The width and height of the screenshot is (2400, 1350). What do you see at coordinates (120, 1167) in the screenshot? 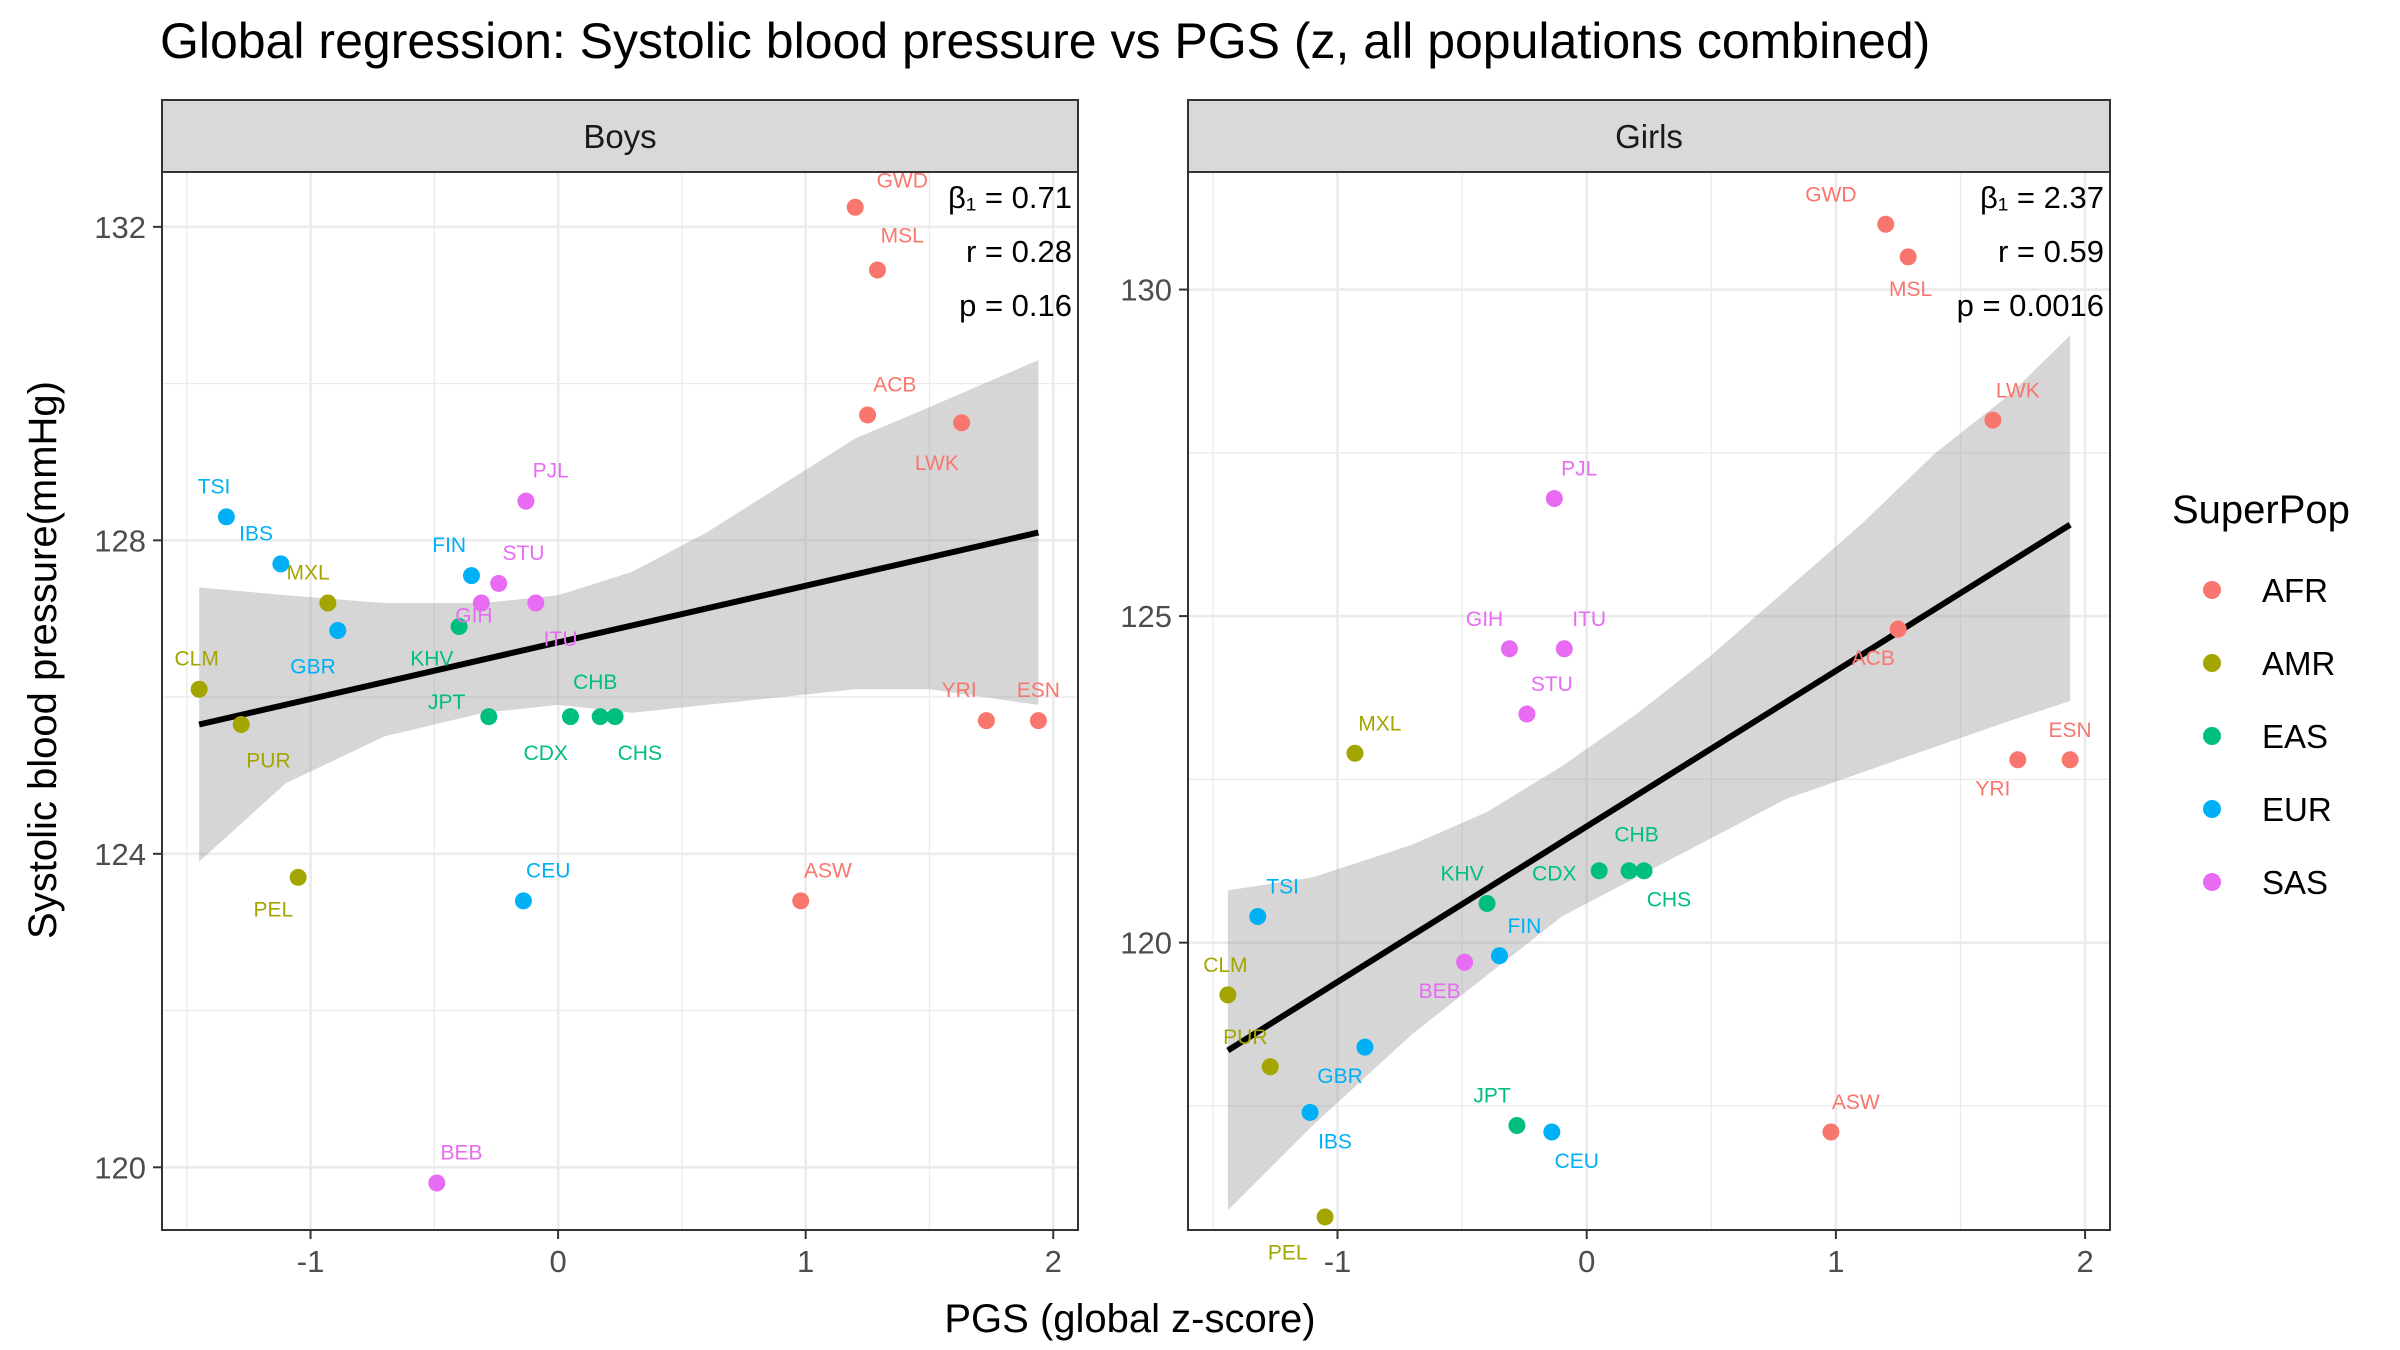
I see `y-tick-label: 120` at bounding box center [120, 1167].